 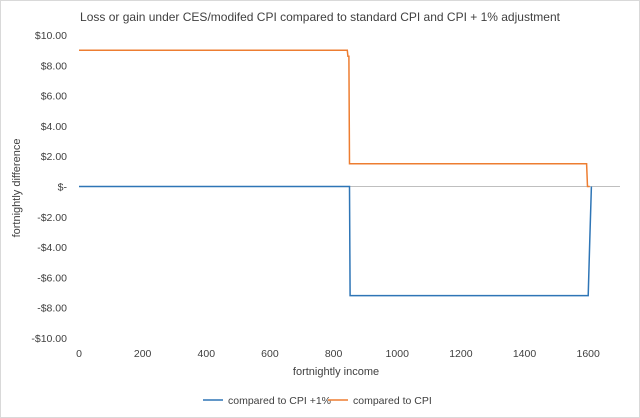 I want to click on y-tick-label: -$8.00, so click(x=52, y=309).